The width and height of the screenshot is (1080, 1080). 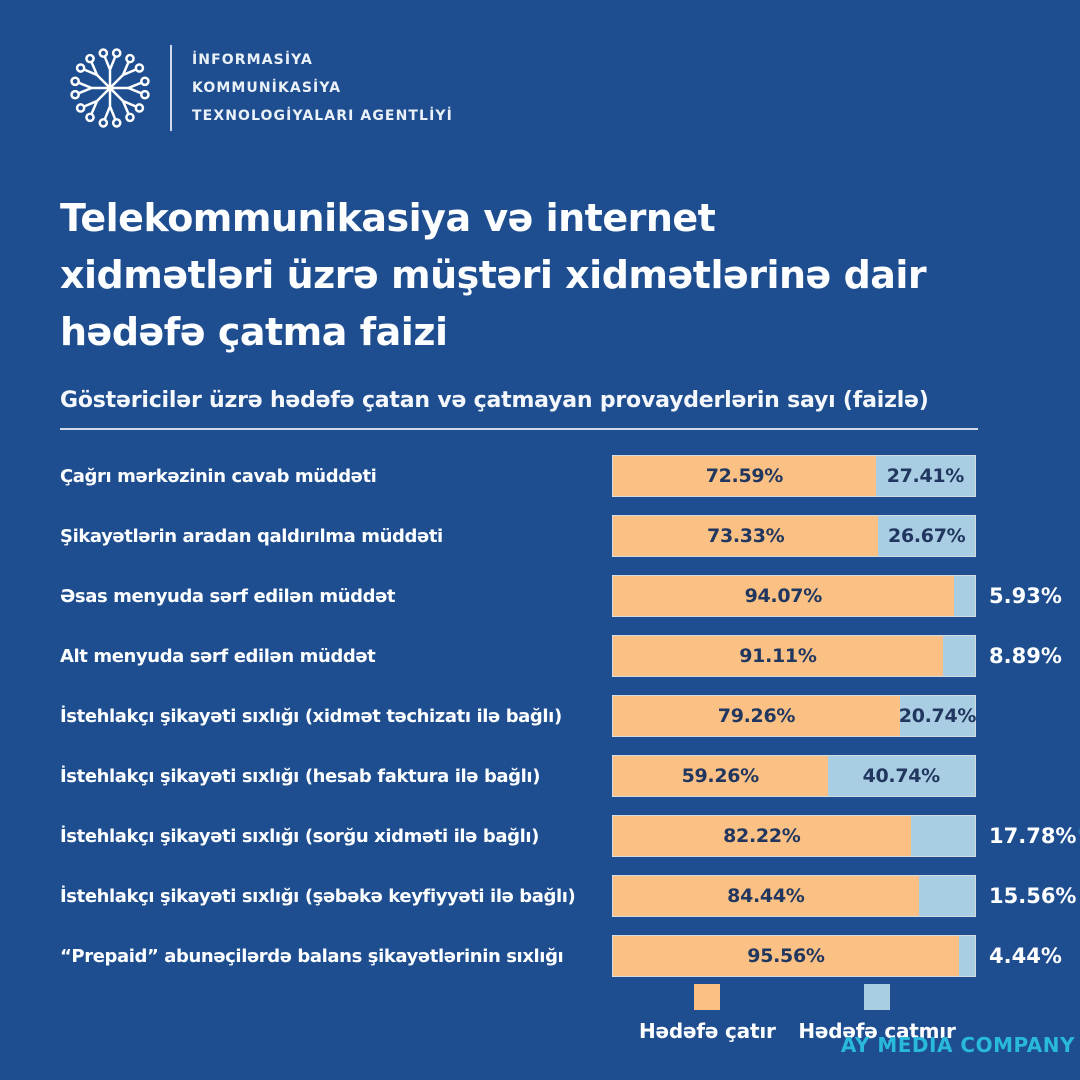 I want to click on bar-segment-not-achieved: 20.74%, so click(x=937, y=716).